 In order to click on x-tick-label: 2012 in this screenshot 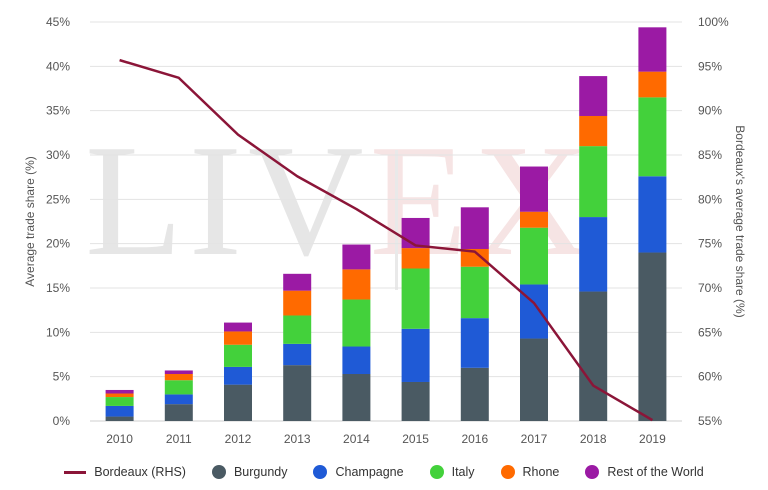, I will do `click(238, 439)`.